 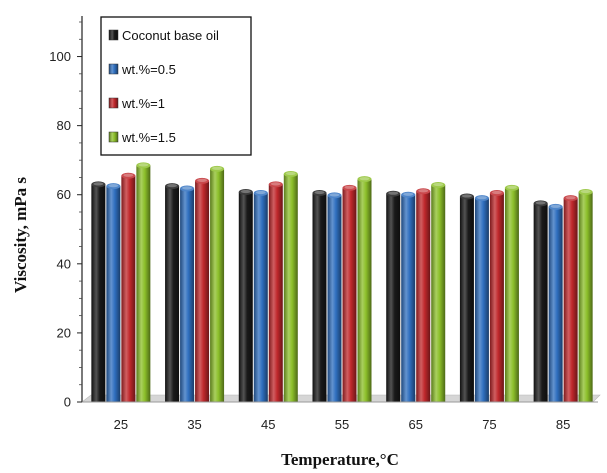 I want to click on x-tick-label: 45, so click(x=268, y=424).